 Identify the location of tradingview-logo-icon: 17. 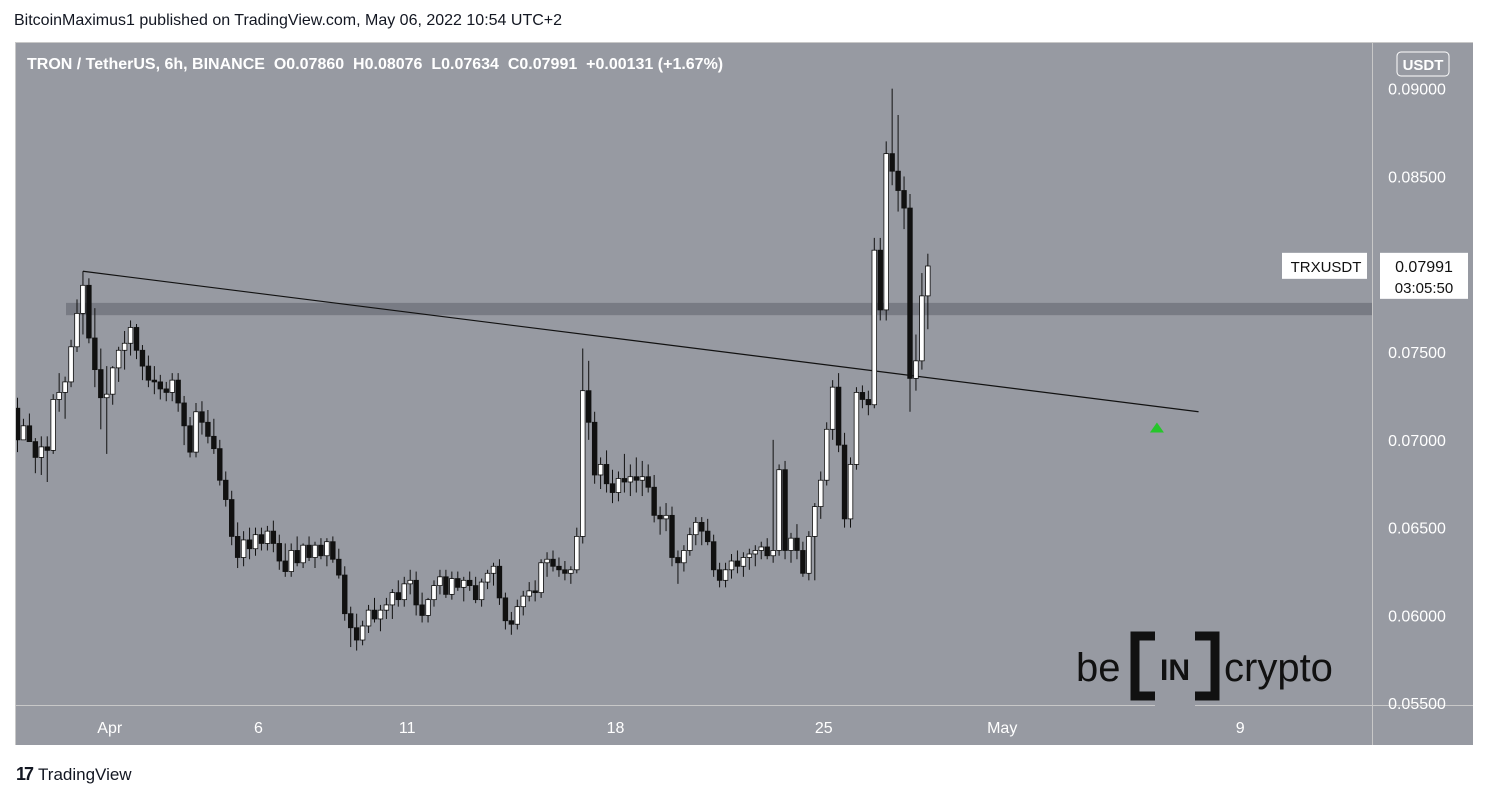
(25, 774).